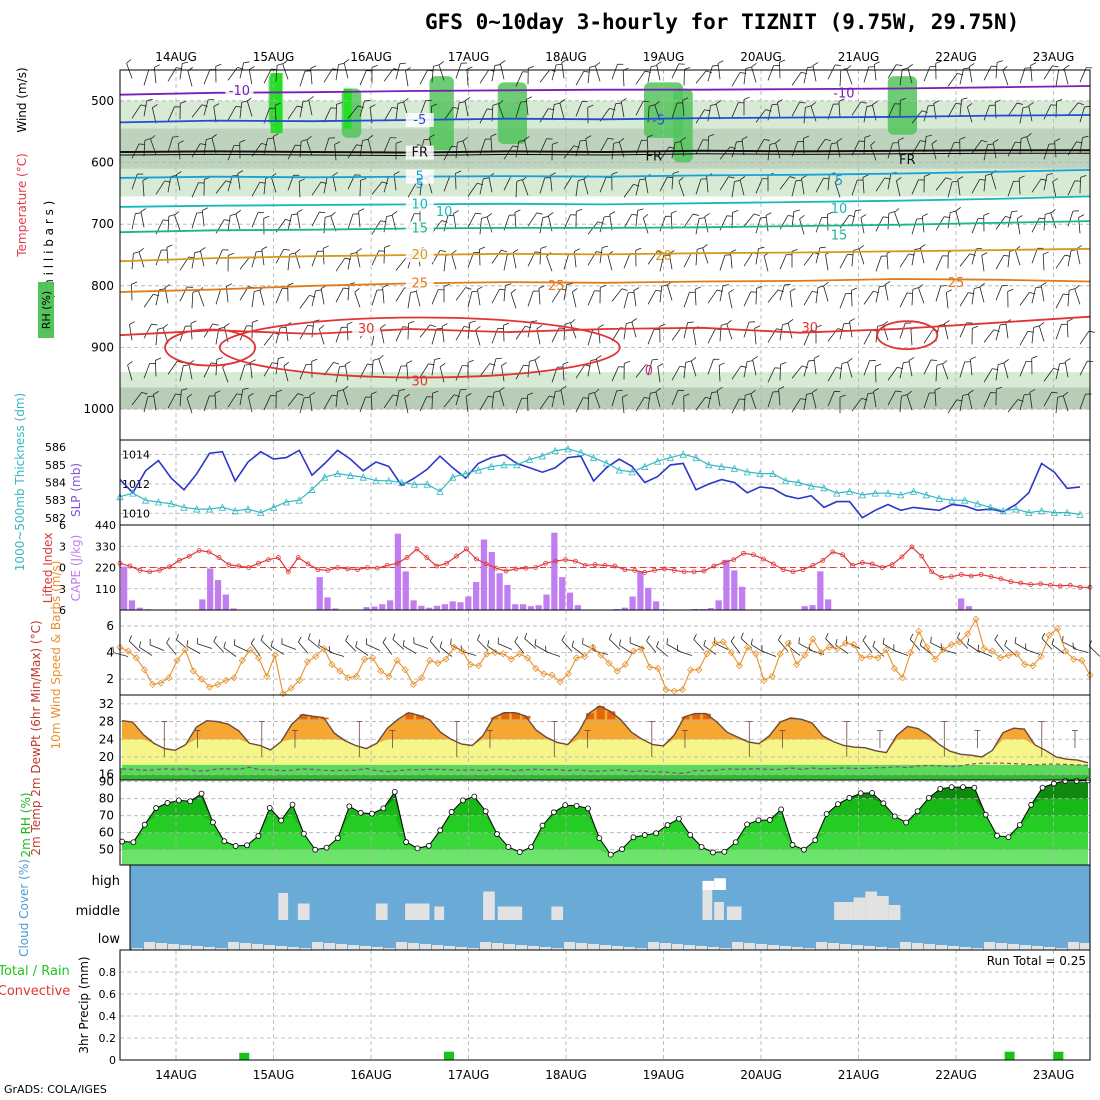 This screenshot has width=1100, height=1100. I want to click on slp-axis-label: SLP (mb), so click(76, 490).